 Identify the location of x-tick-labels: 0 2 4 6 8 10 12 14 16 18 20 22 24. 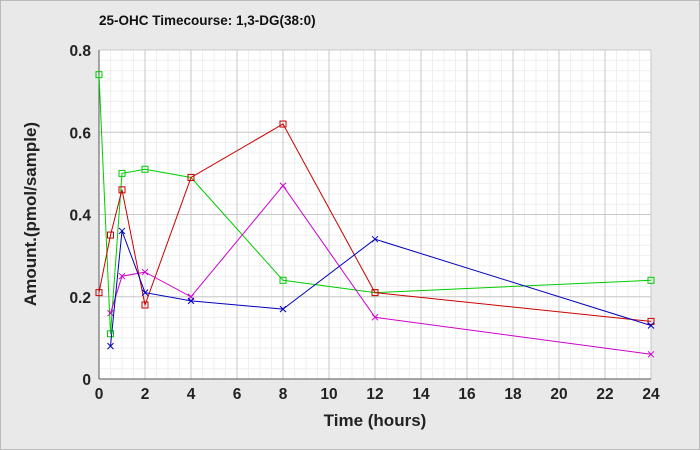
(377, 394).